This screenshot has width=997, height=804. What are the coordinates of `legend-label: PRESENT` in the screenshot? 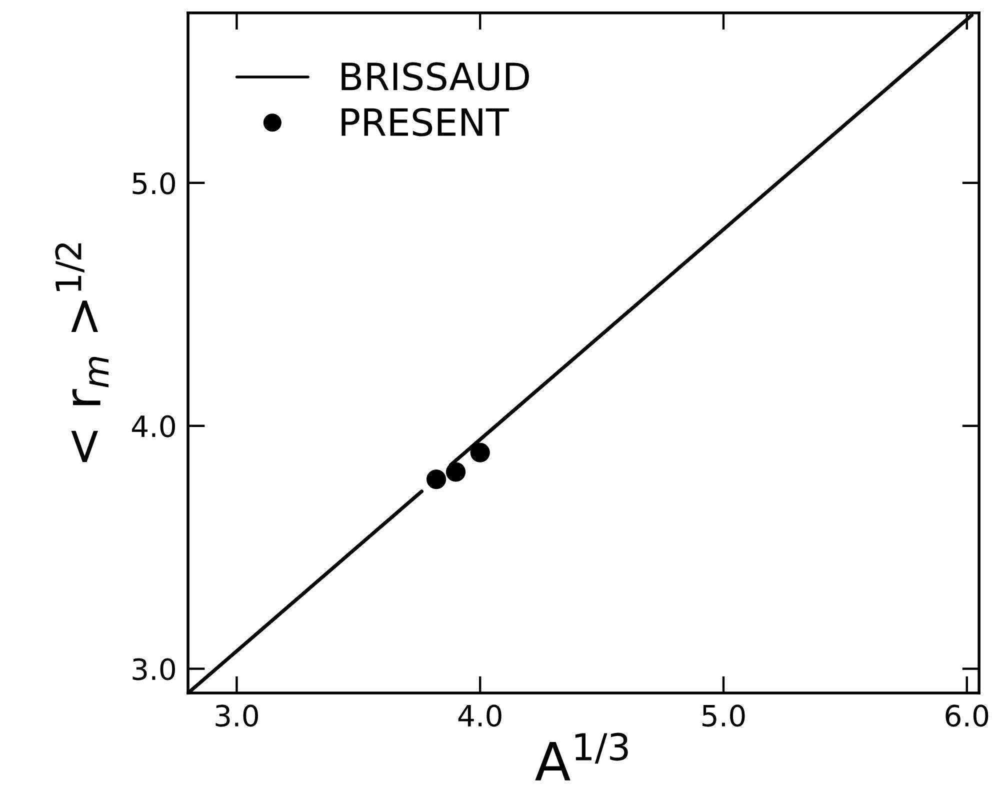 It's located at (425, 122).